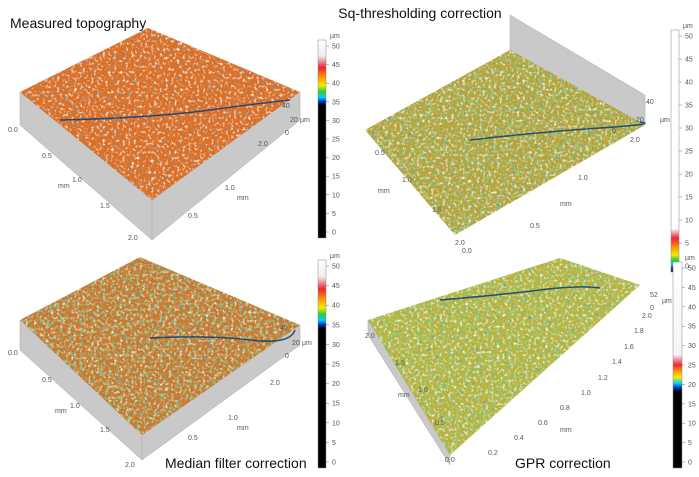 This screenshot has width=699, height=477. Describe the element at coordinates (78, 23) in the screenshot. I see `panel-title: Measured topography` at that location.